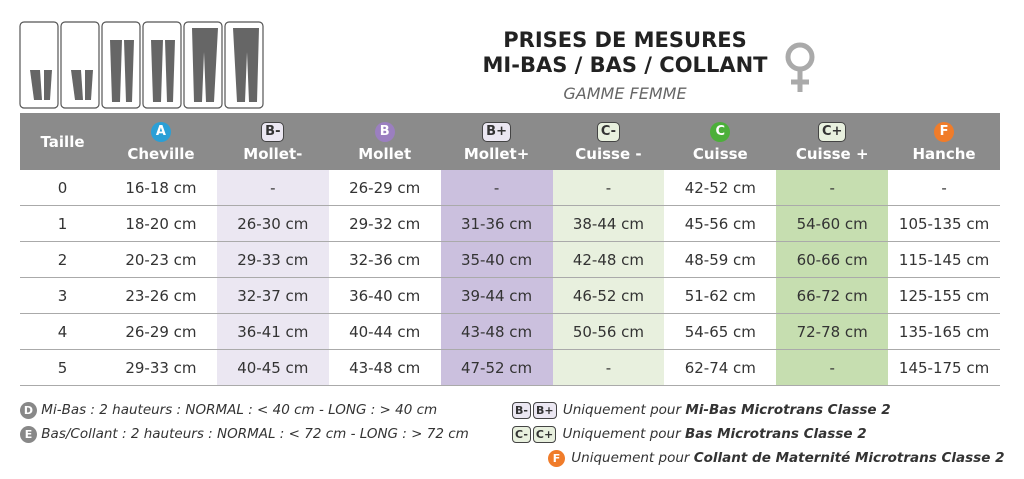 The width and height of the screenshot is (1024, 479). I want to click on cell: 125-155 cm, so click(944, 295).